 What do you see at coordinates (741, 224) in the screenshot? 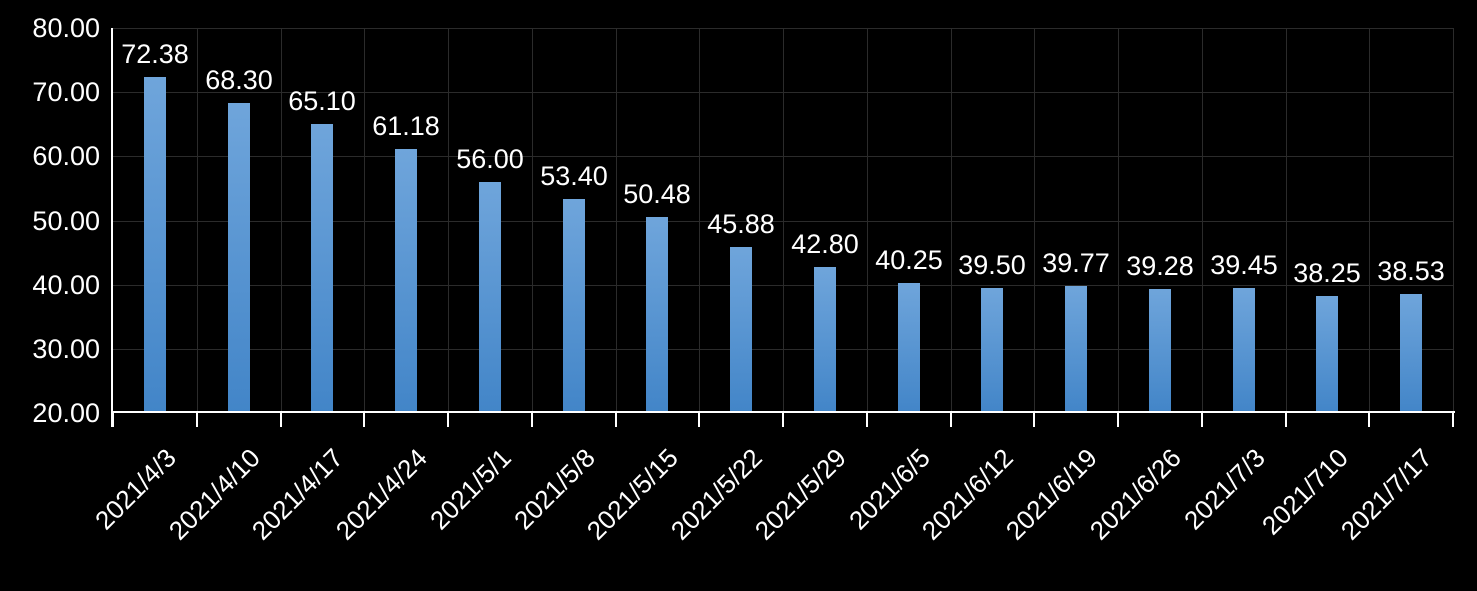
I see `bar-value-label: 45.88` at bounding box center [741, 224].